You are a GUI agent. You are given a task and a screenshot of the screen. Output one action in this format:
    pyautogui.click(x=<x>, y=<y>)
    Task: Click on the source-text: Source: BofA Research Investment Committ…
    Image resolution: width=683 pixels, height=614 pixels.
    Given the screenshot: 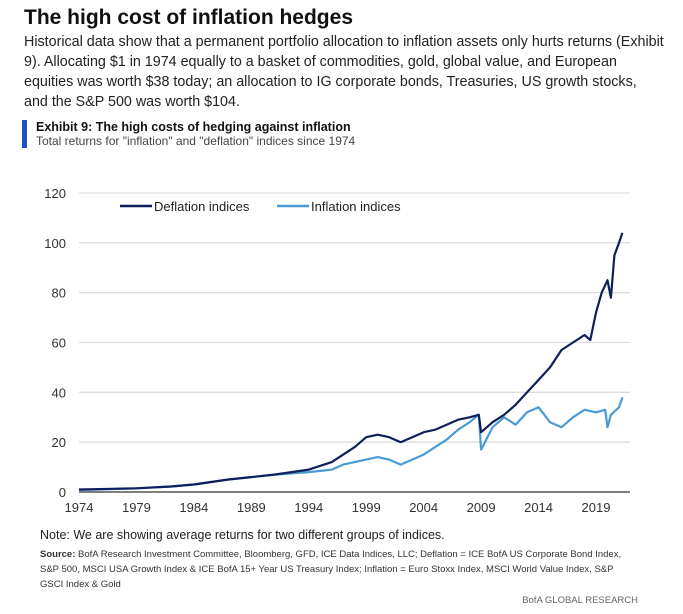 What is the action you would take?
    pyautogui.click(x=335, y=569)
    